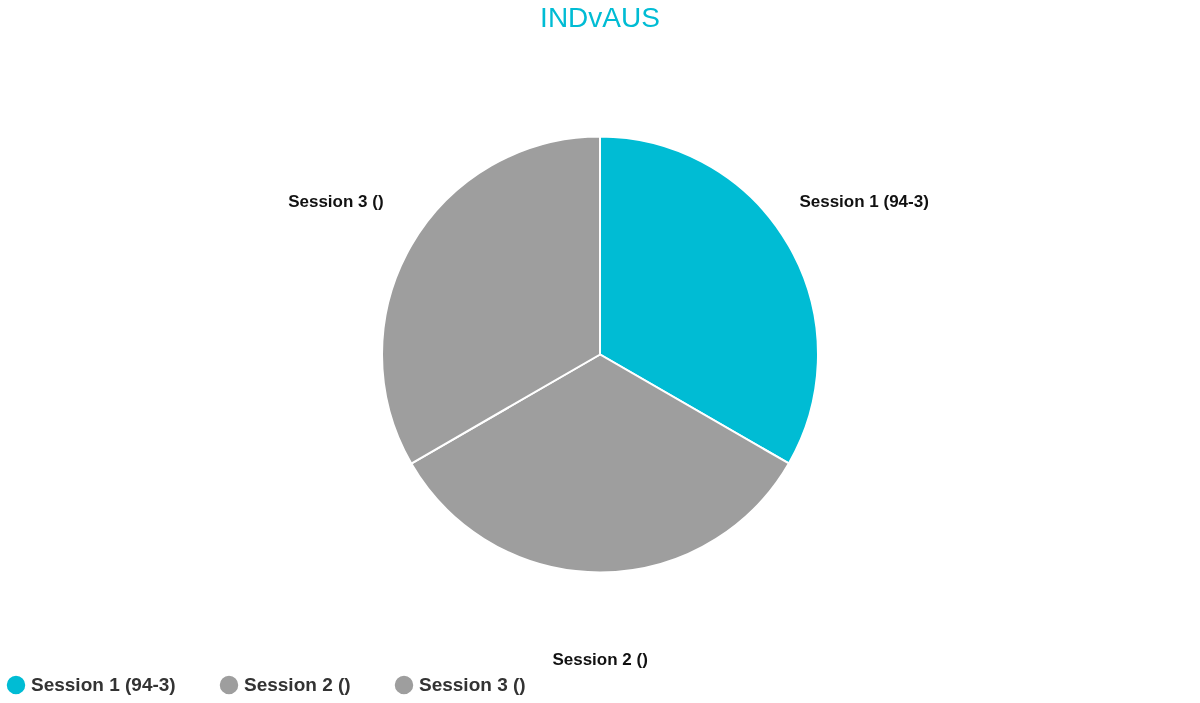  Describe the element at coordinates (297, 684) in the screenshot. I see `legend-label: Session 2 ()` at that location.